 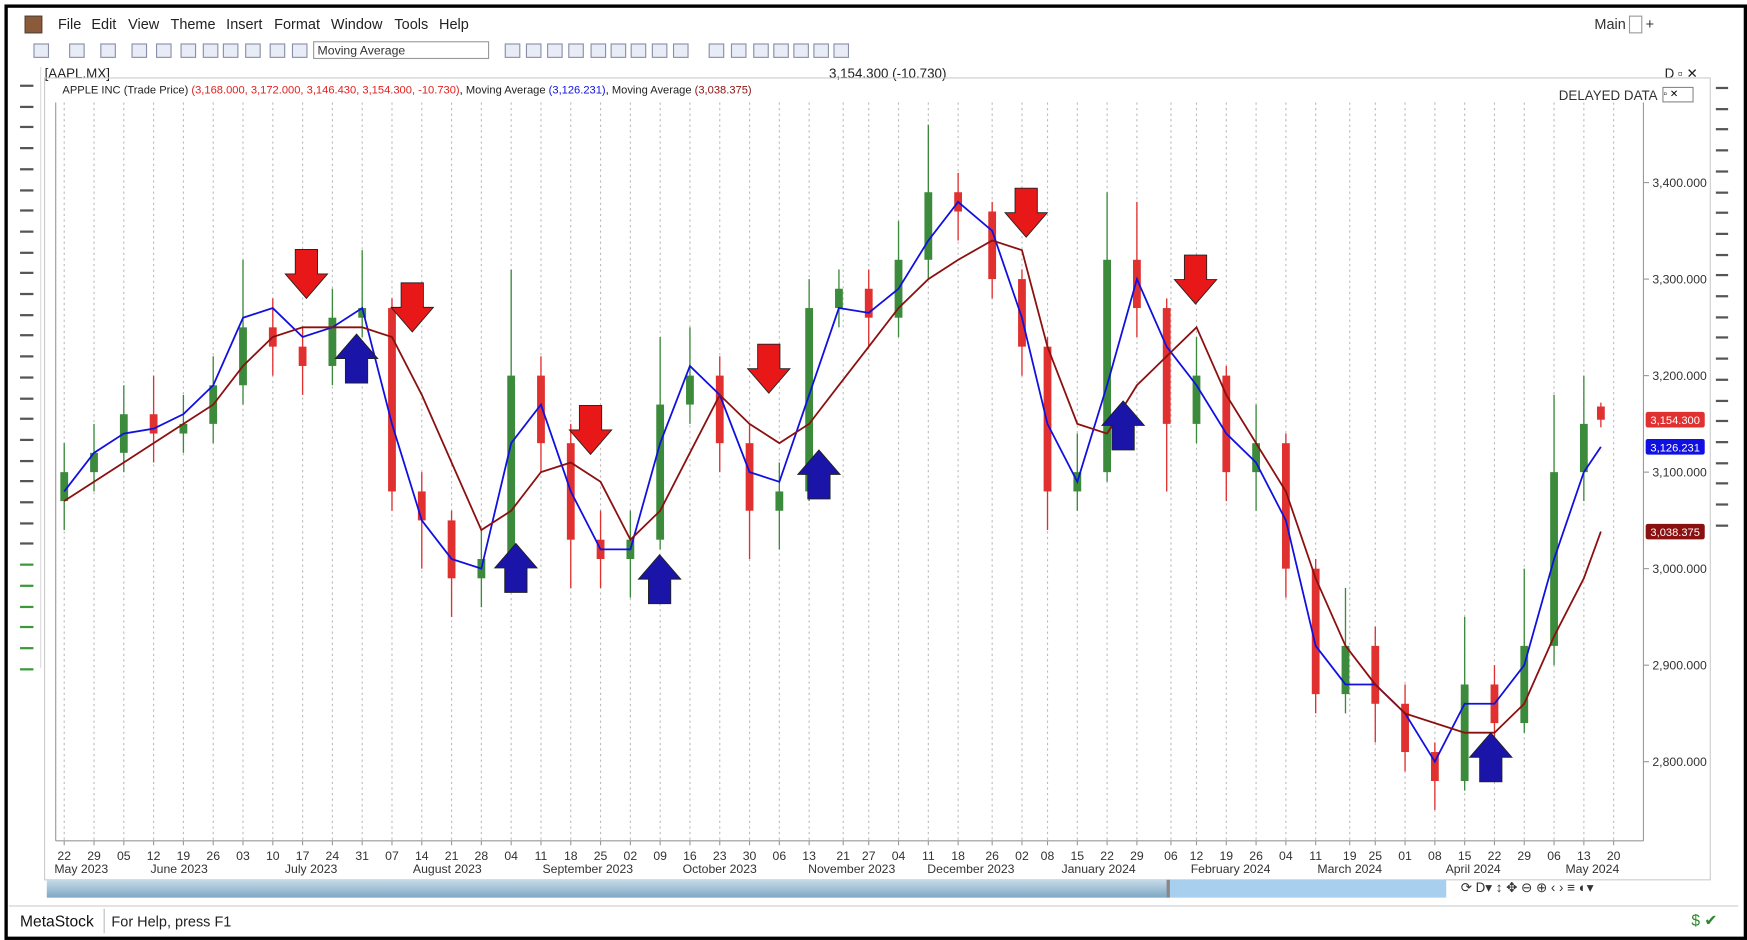 I want to click on pane-controls: ▫ ✕, so click(x=1678, y=94).